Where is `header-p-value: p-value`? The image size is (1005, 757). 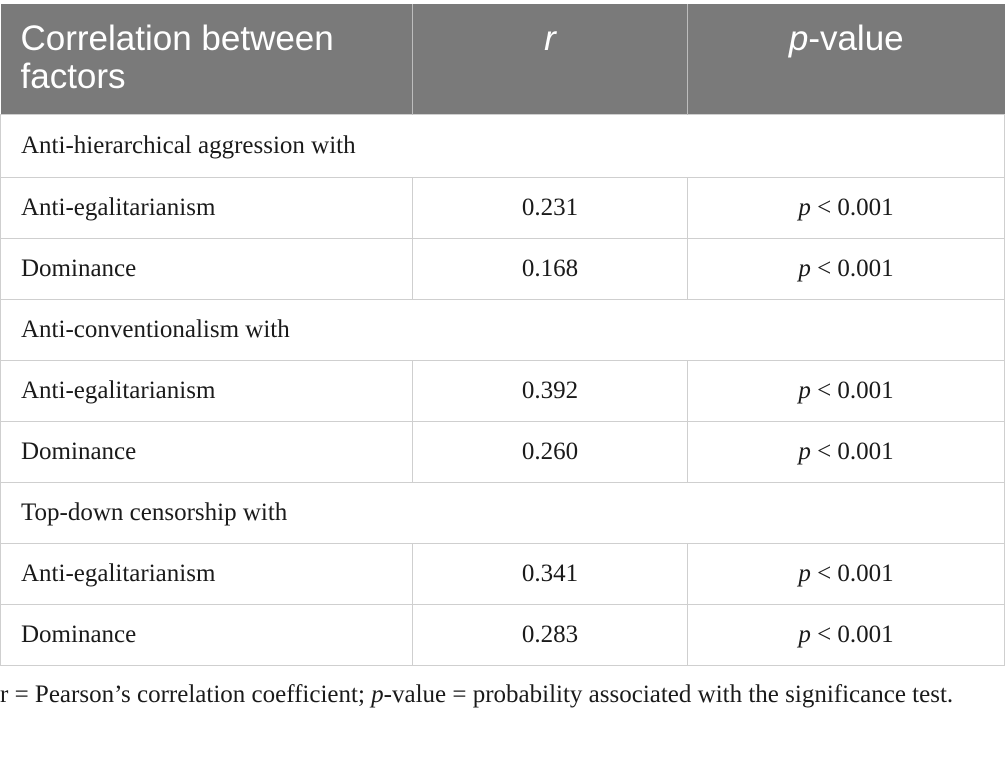
header-p-value: p-value is located at coordinates (846, 59).